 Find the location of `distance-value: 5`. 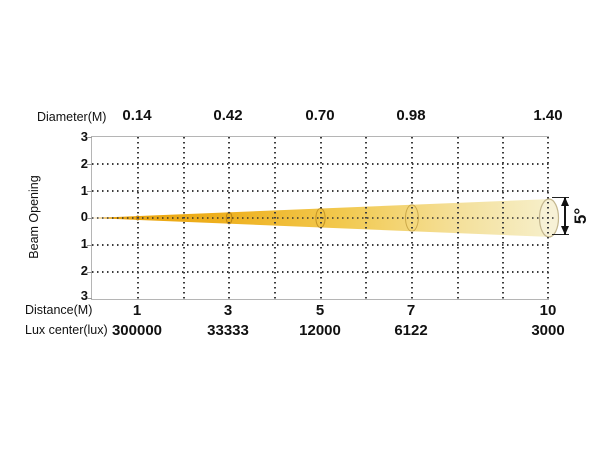

distance-value: 5 is located at coordinates (320, 310).